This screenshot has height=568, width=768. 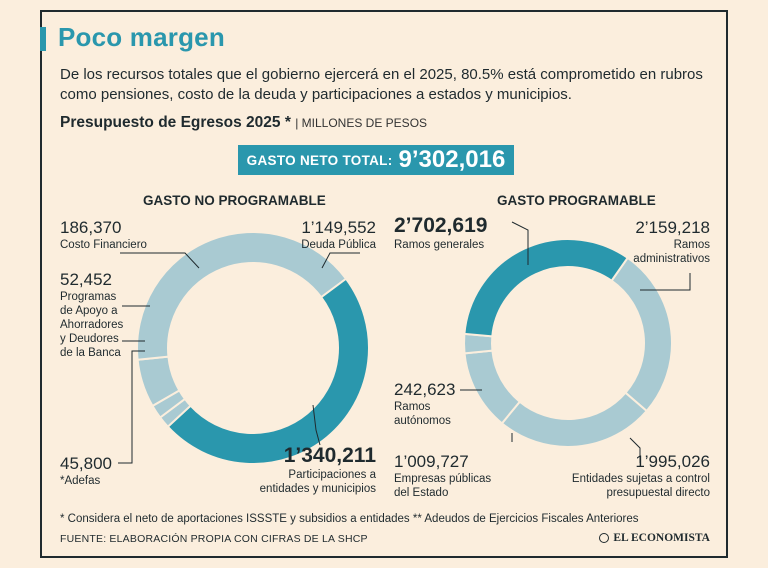 I want to click on total-value: 9’302,016, so click(x=452, y=159).